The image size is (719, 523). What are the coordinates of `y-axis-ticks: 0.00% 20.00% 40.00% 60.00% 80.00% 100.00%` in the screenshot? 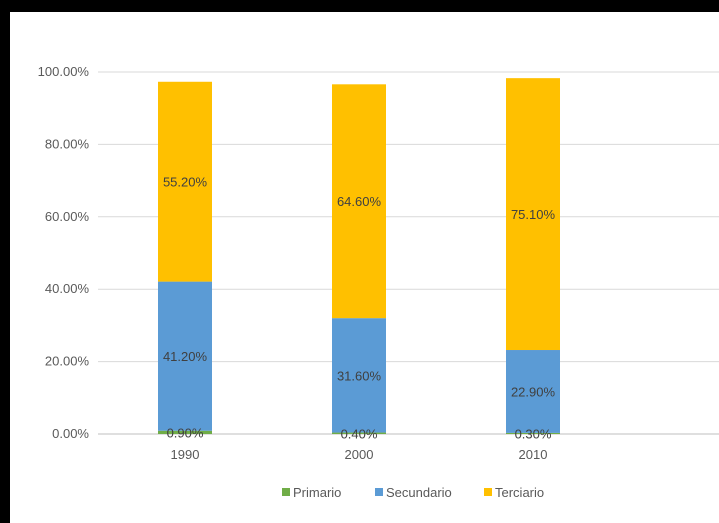 It's located at (64, 252).